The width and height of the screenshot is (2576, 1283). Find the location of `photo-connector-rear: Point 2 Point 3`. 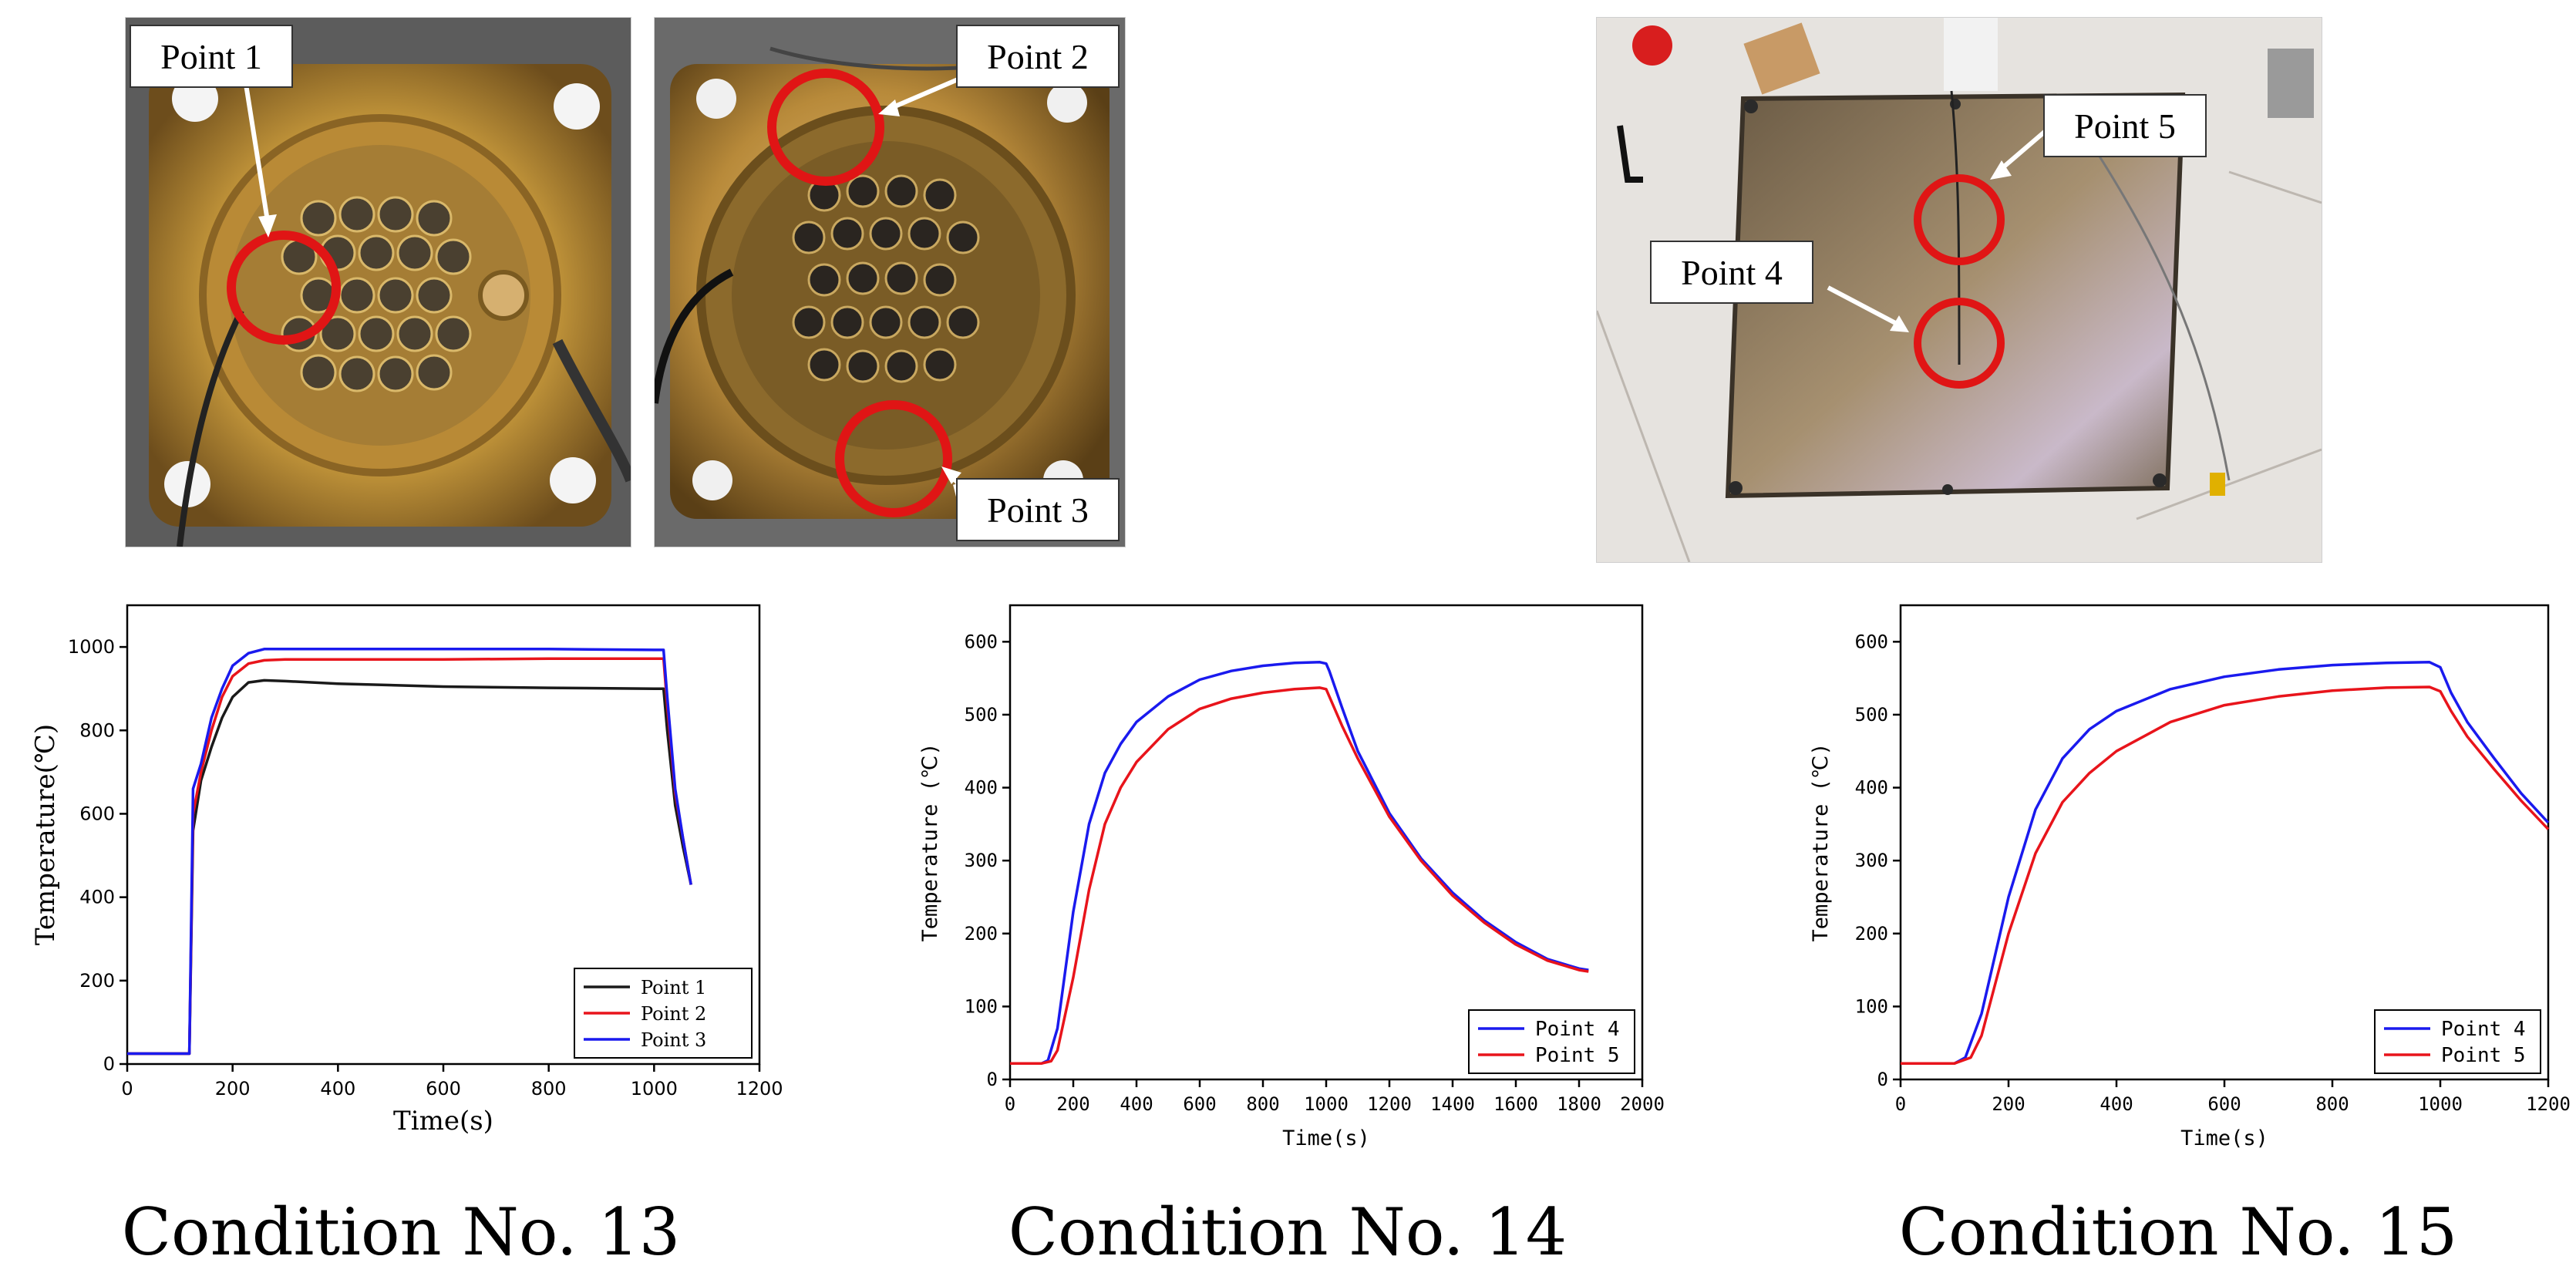

photo-connector-rear: Point 2 Point 3 is located at coordinates (890, 282).